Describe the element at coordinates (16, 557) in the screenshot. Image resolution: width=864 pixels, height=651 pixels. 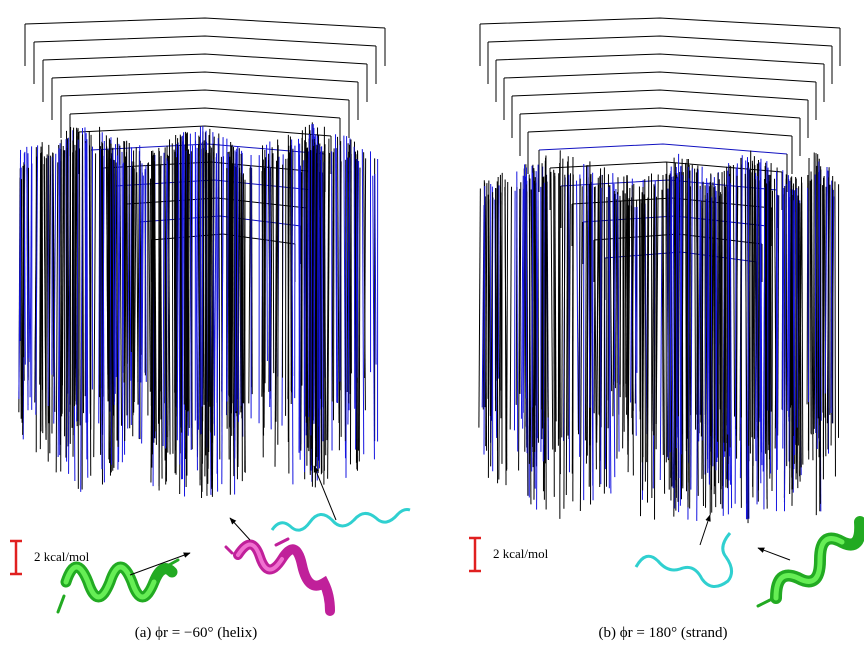
I see `scale-bar` at that location.